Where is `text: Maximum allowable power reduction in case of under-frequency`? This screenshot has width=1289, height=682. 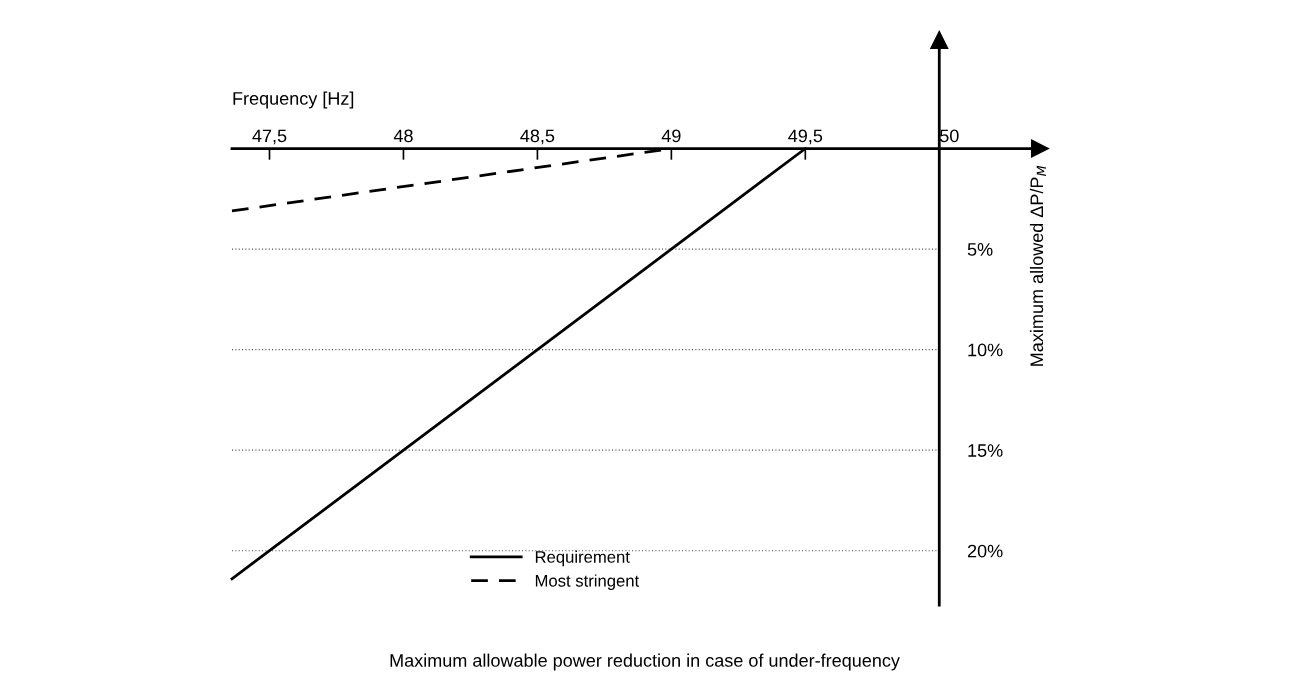
text: Maximum allowable power reduction in case of under-frequency is located at coordinates (645, 662).